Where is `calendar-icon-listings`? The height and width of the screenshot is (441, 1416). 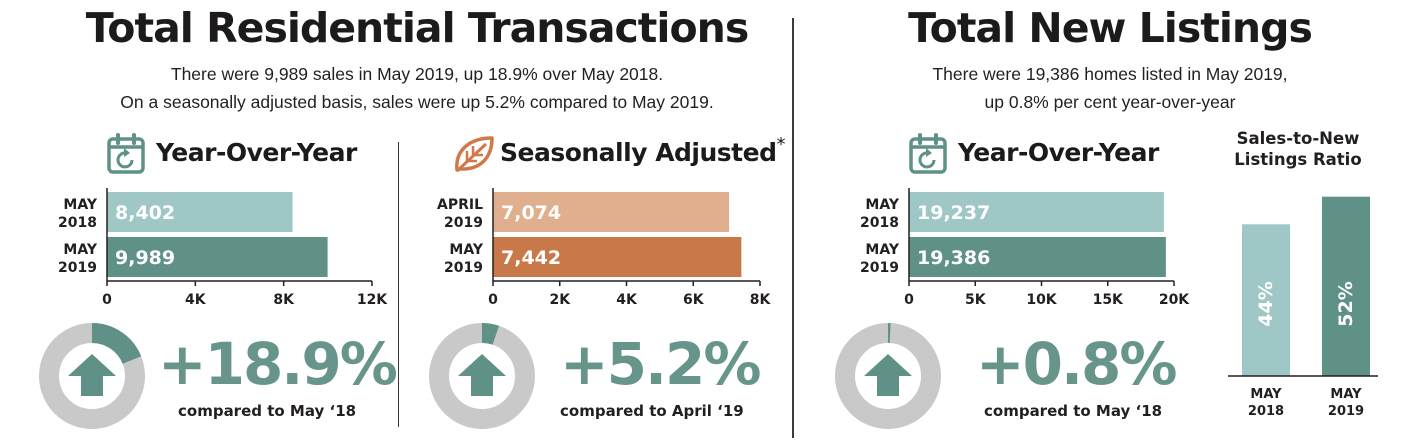
calendar-icon-listings is located at coordinates (928, 153).